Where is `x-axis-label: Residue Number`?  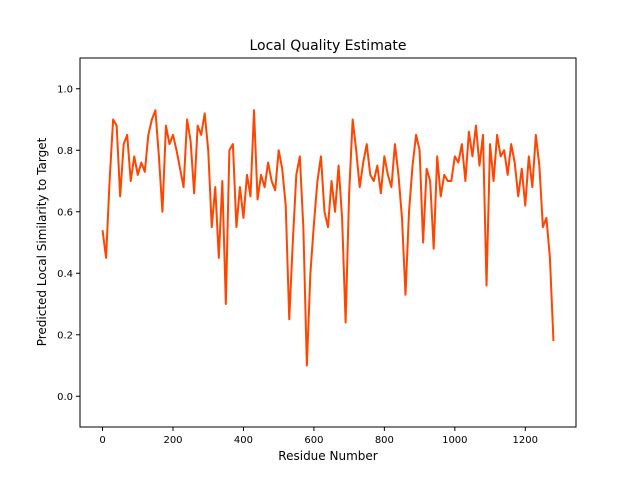 x-axis-label: Residue Number is located at coordinates (327, 456).